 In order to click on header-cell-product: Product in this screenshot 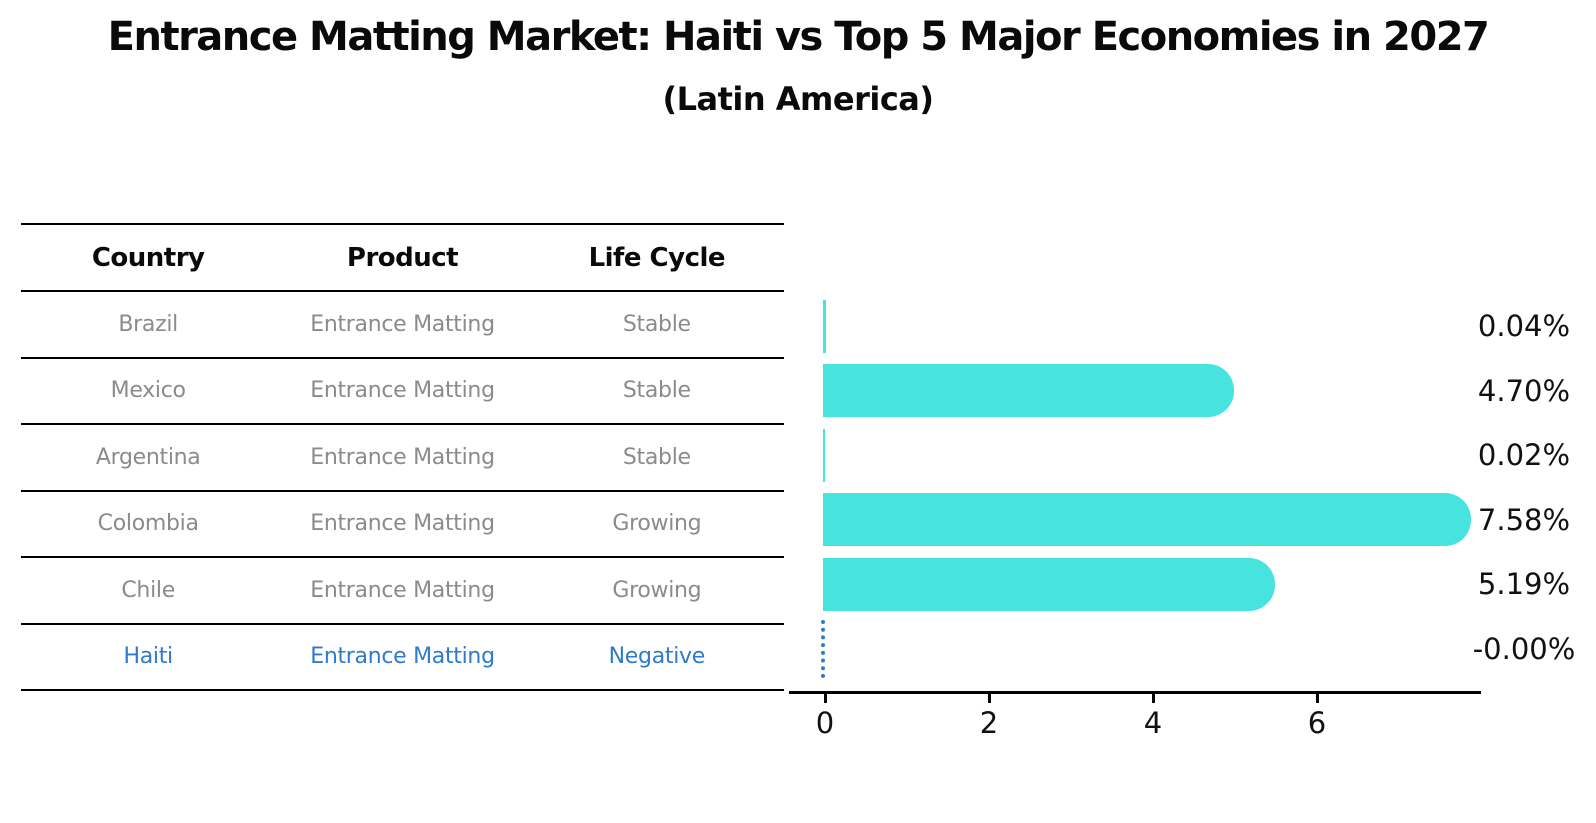, I will do `click(402, 257)`.